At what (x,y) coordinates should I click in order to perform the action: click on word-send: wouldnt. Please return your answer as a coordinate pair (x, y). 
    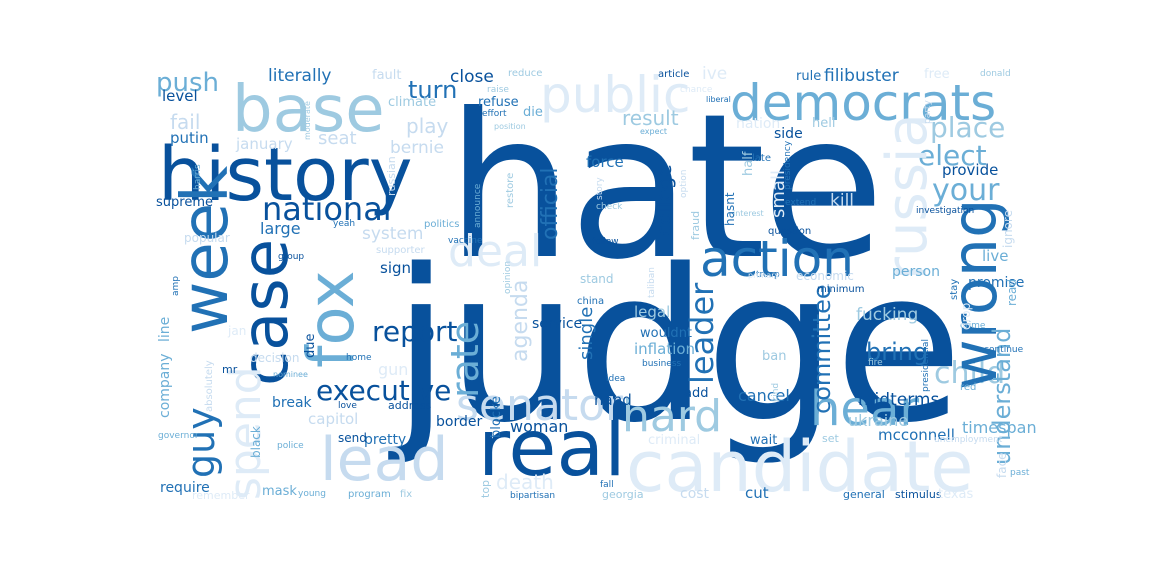
    Looking at the image, I should click on (666, 333).